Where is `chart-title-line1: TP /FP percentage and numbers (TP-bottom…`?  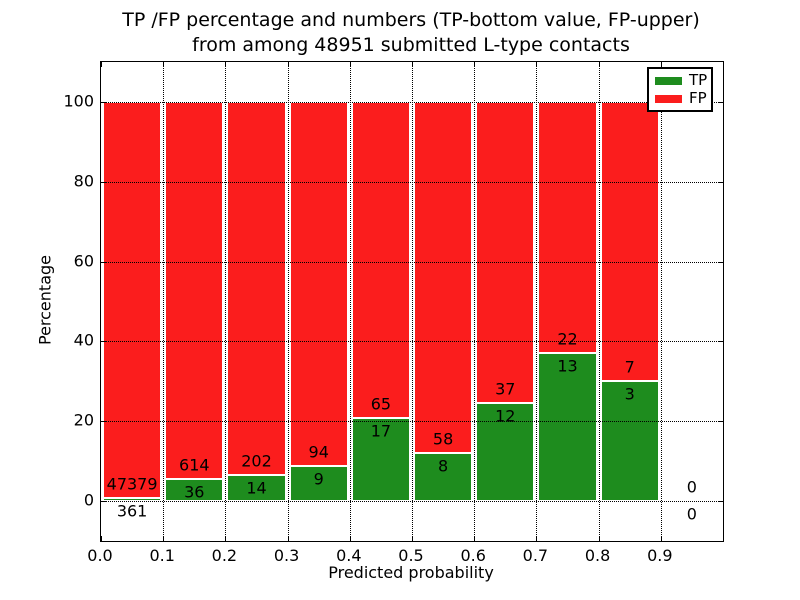
chart-title-line1: TP /FP percentage and numbers (TP-bottom… is located at coordinates (411, 20).